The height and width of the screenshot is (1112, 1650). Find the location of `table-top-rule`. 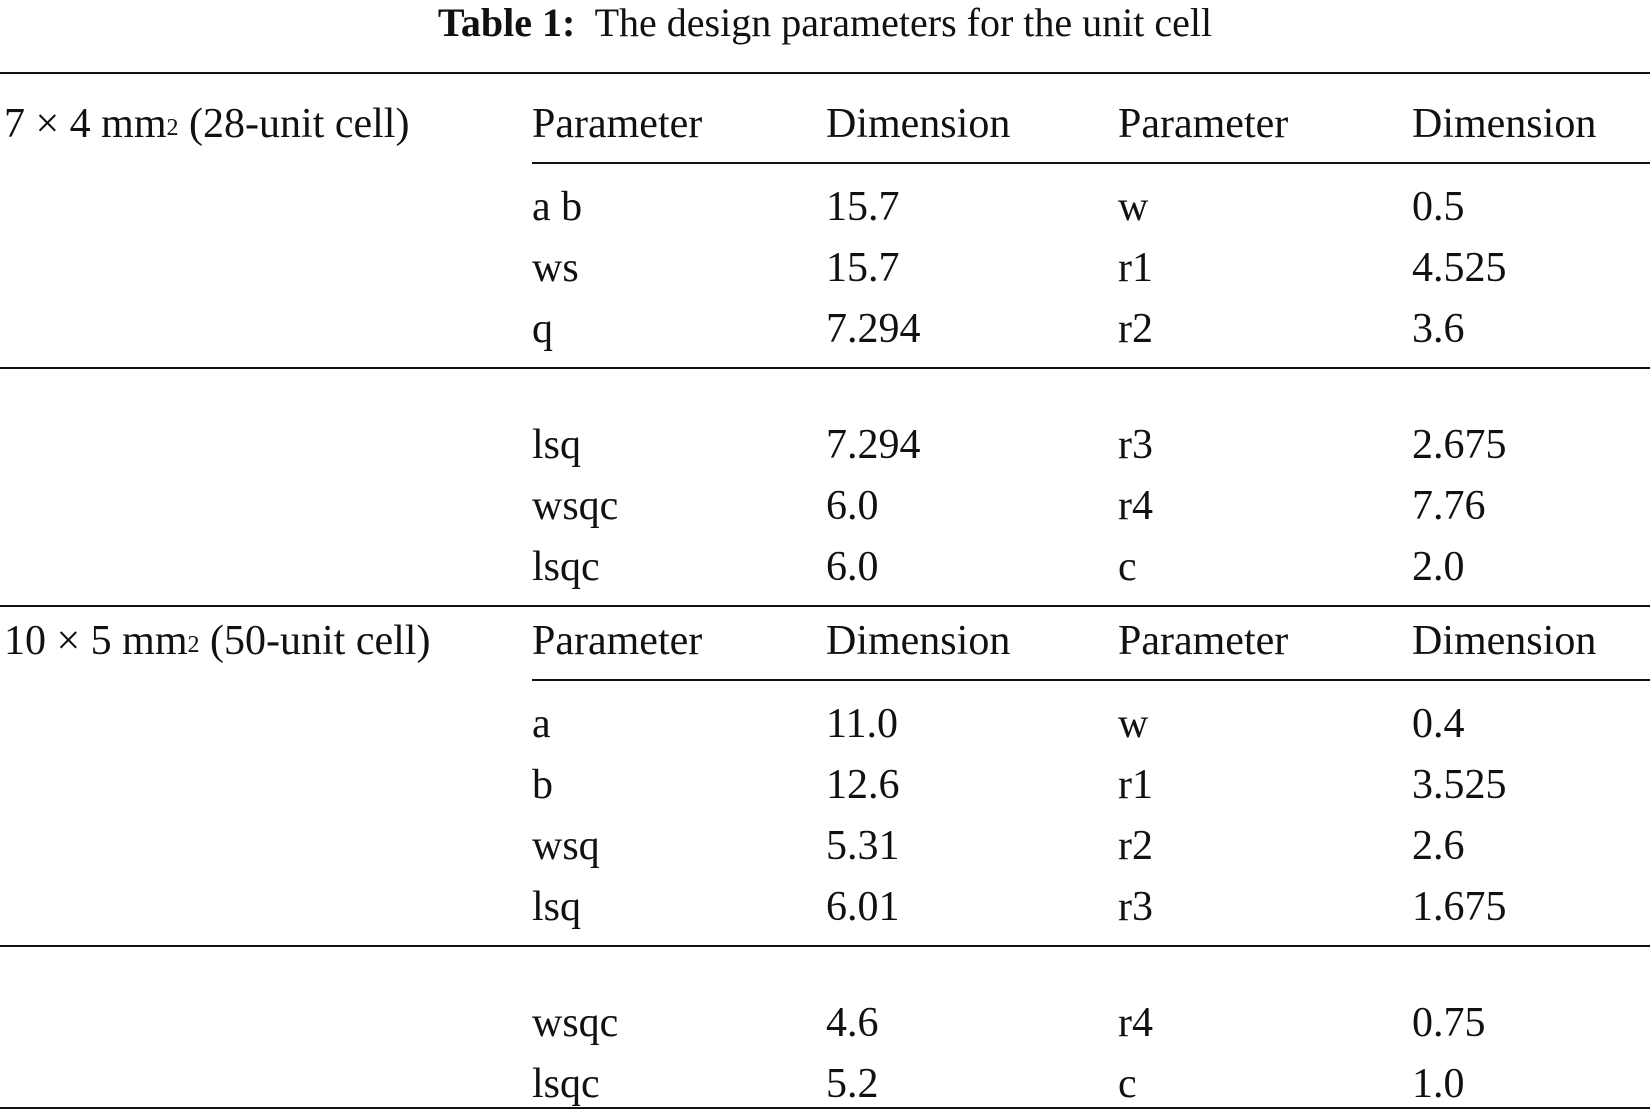

table-top-rule is located at coordinates (825, 73).